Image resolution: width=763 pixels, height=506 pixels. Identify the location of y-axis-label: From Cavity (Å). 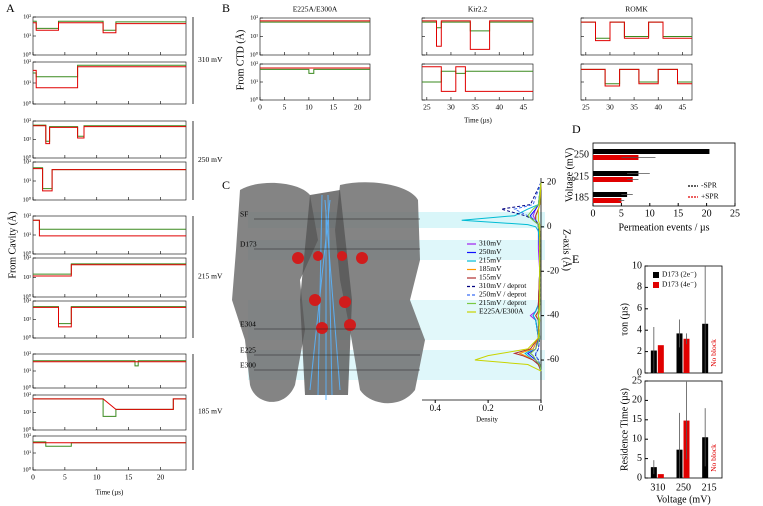
(12, 244).